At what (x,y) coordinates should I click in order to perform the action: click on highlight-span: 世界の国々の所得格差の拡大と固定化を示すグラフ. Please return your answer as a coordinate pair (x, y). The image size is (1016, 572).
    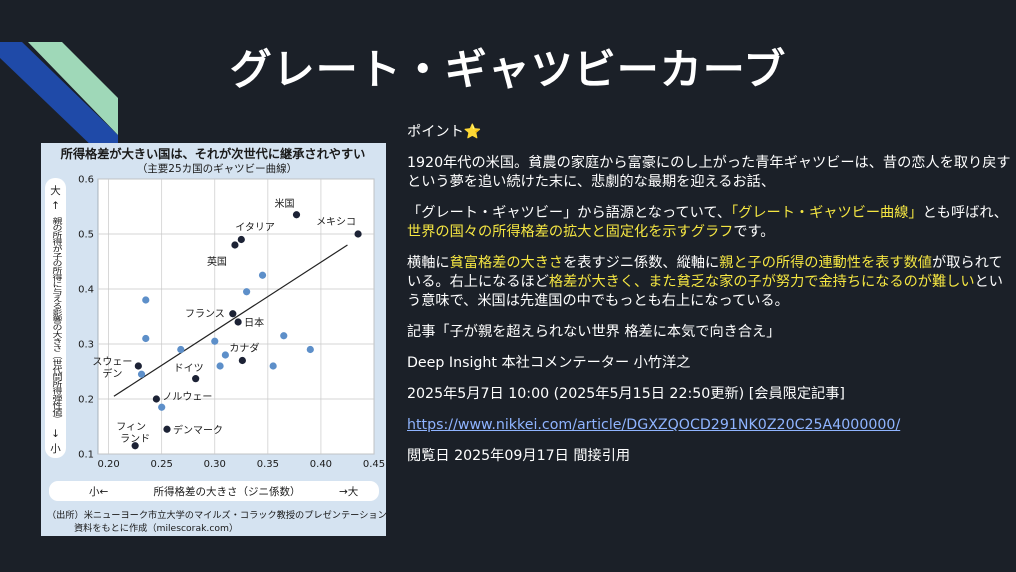
    Looking at the image, I should click on (570, 232).